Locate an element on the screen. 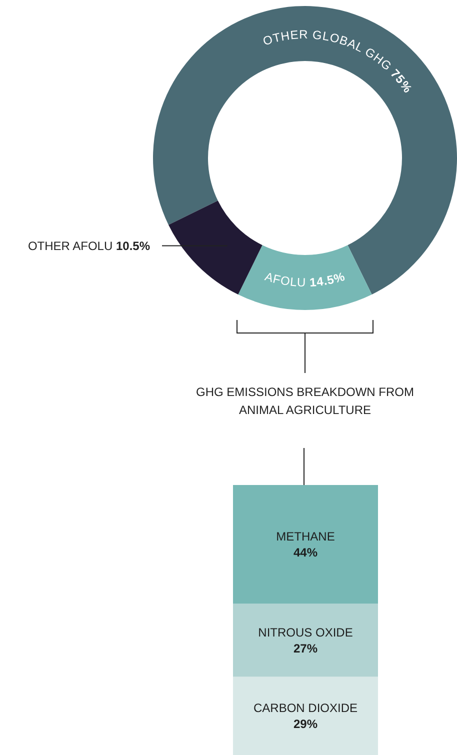 The width and height of the screenshot is (457, 755). series-label: METHANE is located at coordinates (305, 536).